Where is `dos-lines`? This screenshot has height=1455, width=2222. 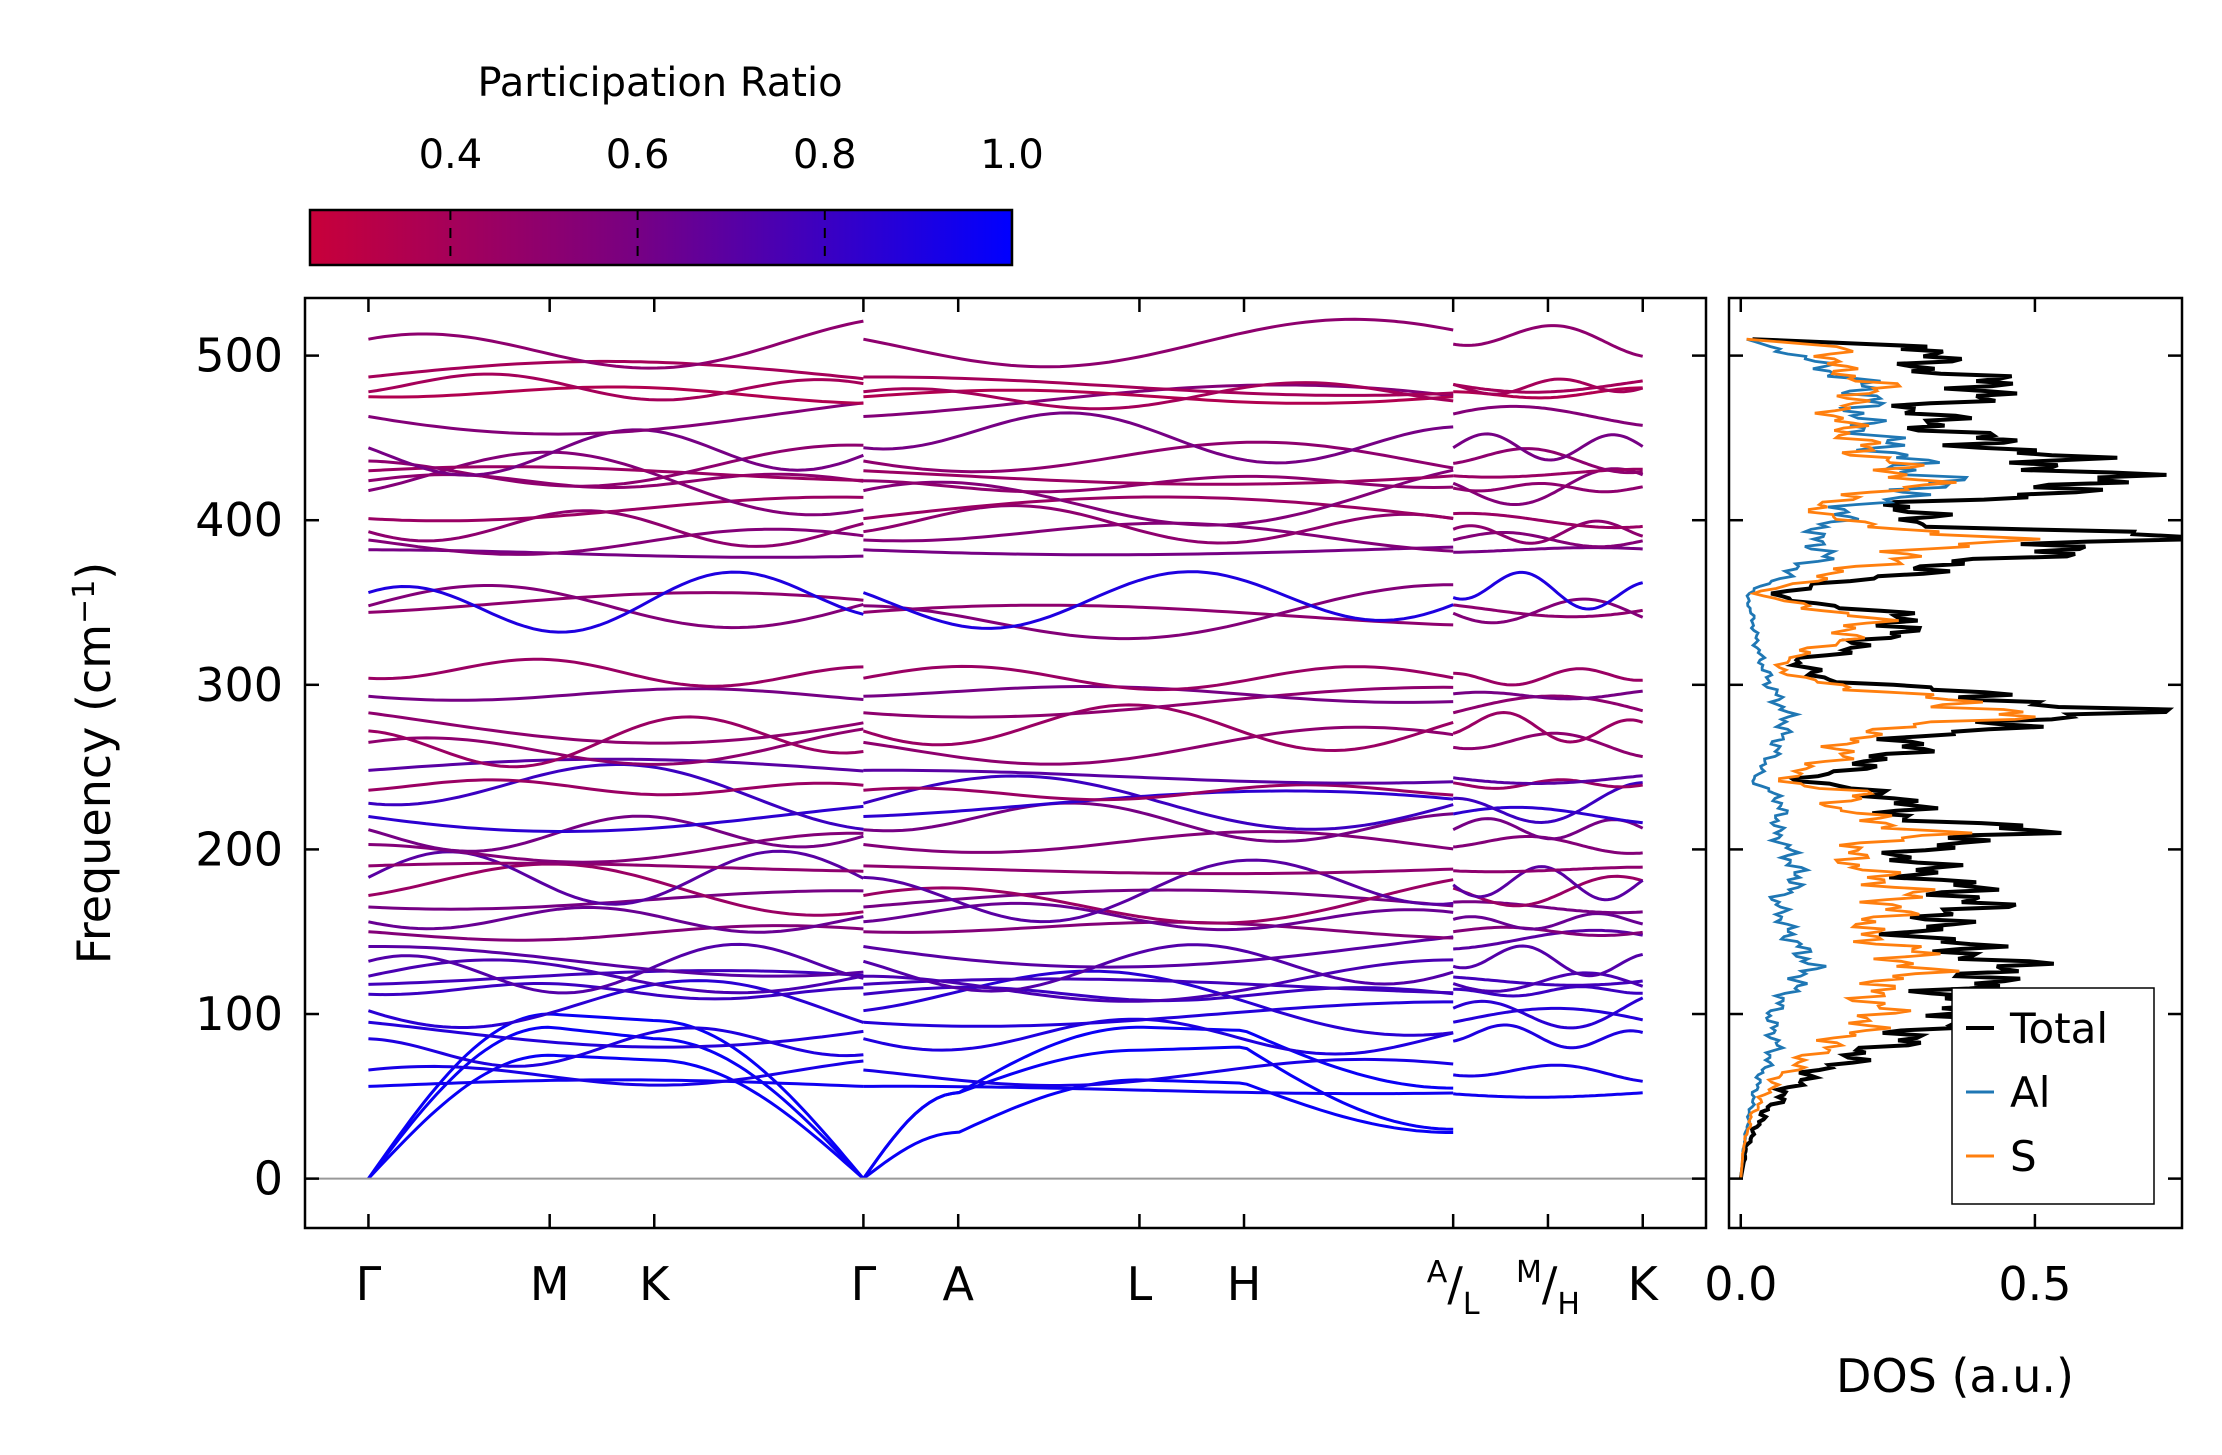 dos-lines is located at coordinates (1960, 758).